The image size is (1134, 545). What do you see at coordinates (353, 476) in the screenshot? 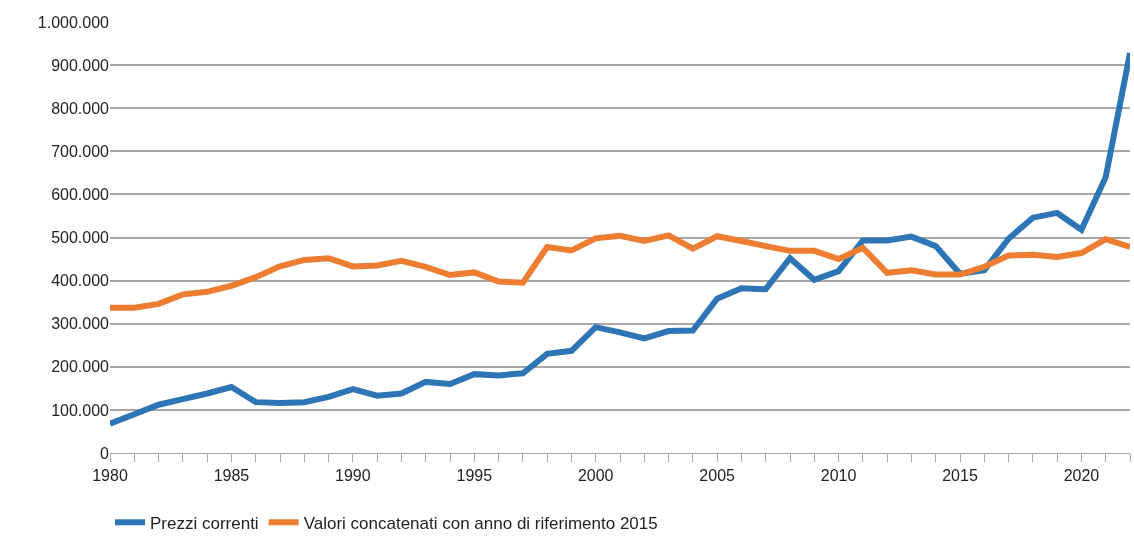
I see `x-tick-label: 1990` at bounding box center [353, 476].